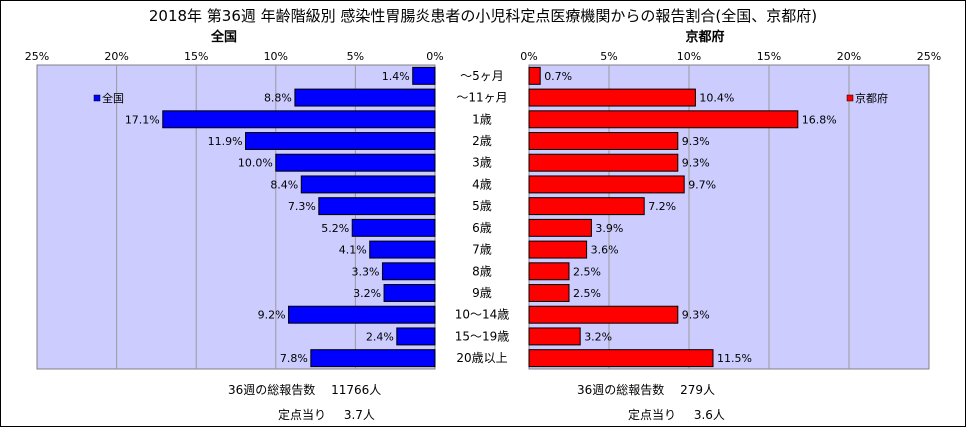 The image size is (967, 428). What do you see at coordinates (359, 415) in the screenshot?
I see `footer-left-per-value: 3.7人` at bounding box center [359, 415].